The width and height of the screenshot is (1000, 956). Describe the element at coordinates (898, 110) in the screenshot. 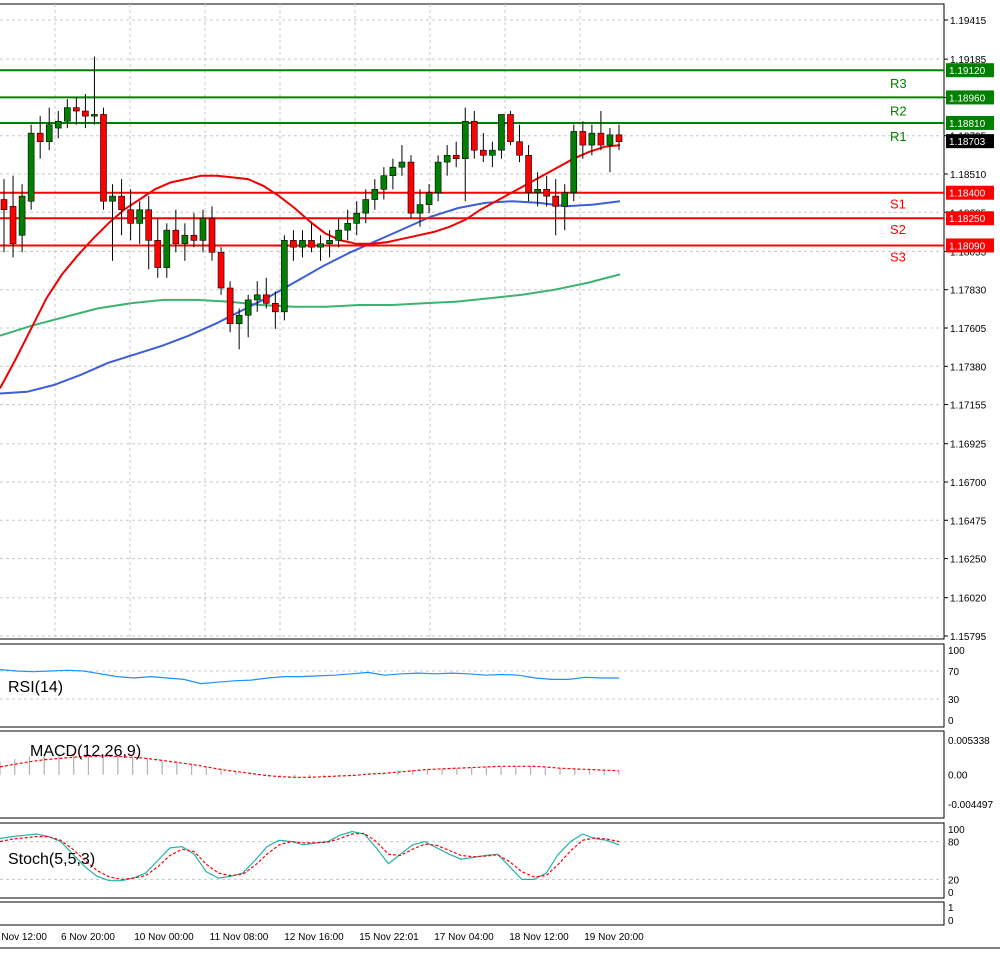

I see `level-label-r2: R2` at that location.